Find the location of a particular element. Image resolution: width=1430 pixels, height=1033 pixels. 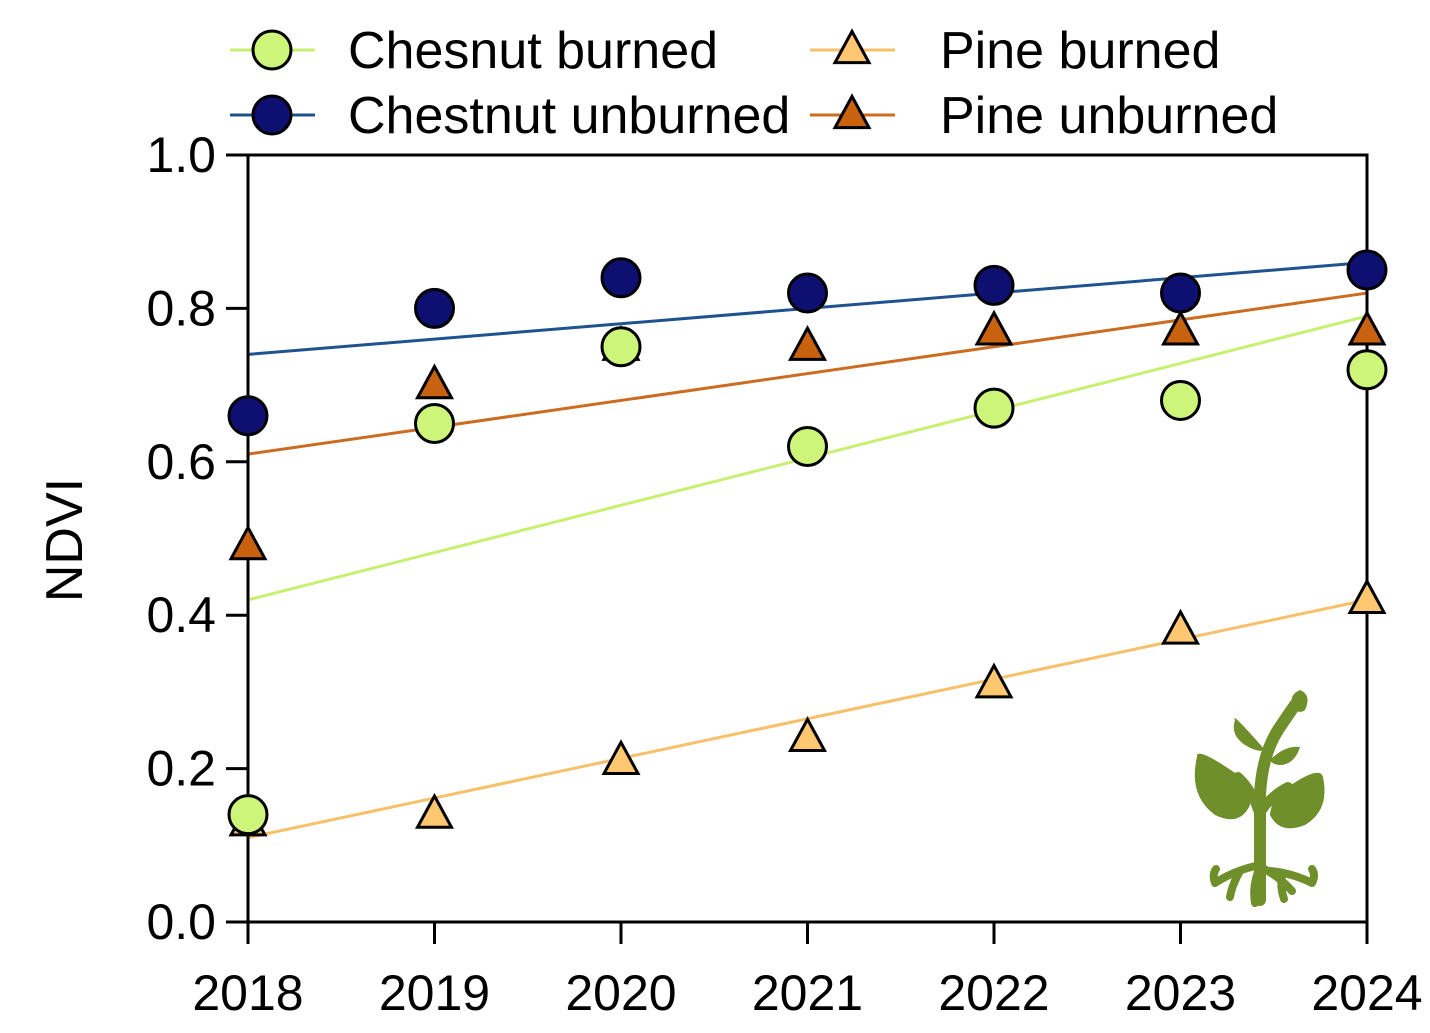

y-tick-label: 0.8 is located at coordinates (181, 308).